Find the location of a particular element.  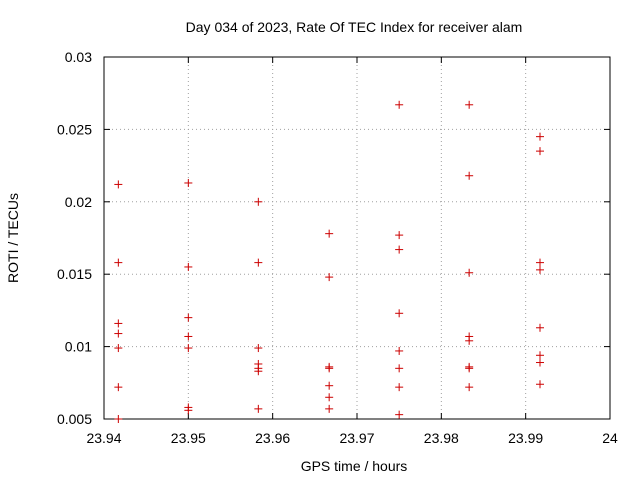

x-tick-label: 23.94 is located at coordinates (103, 438).